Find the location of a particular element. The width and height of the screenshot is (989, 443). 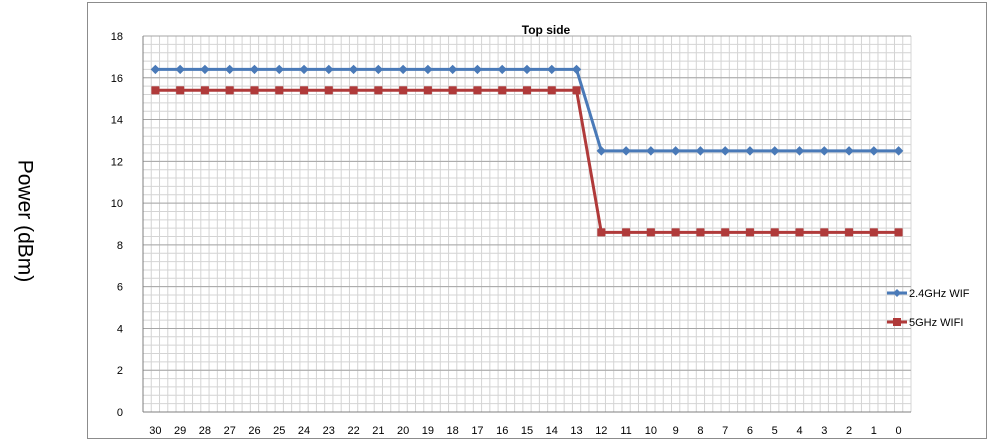

x-tick-label: 5 is located at coordinates (775, 431).